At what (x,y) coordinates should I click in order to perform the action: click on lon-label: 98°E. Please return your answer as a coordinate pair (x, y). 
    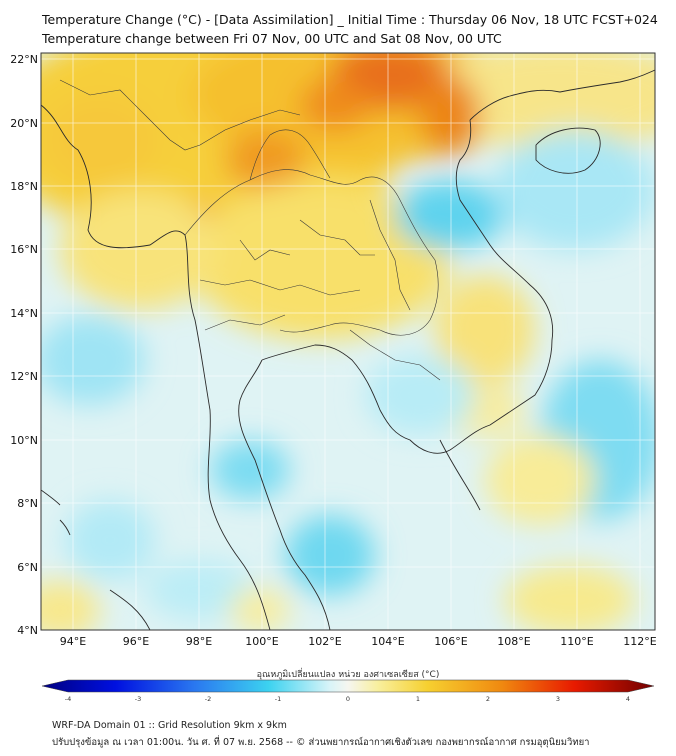
    Looking at the image, I should click on (199, 641).